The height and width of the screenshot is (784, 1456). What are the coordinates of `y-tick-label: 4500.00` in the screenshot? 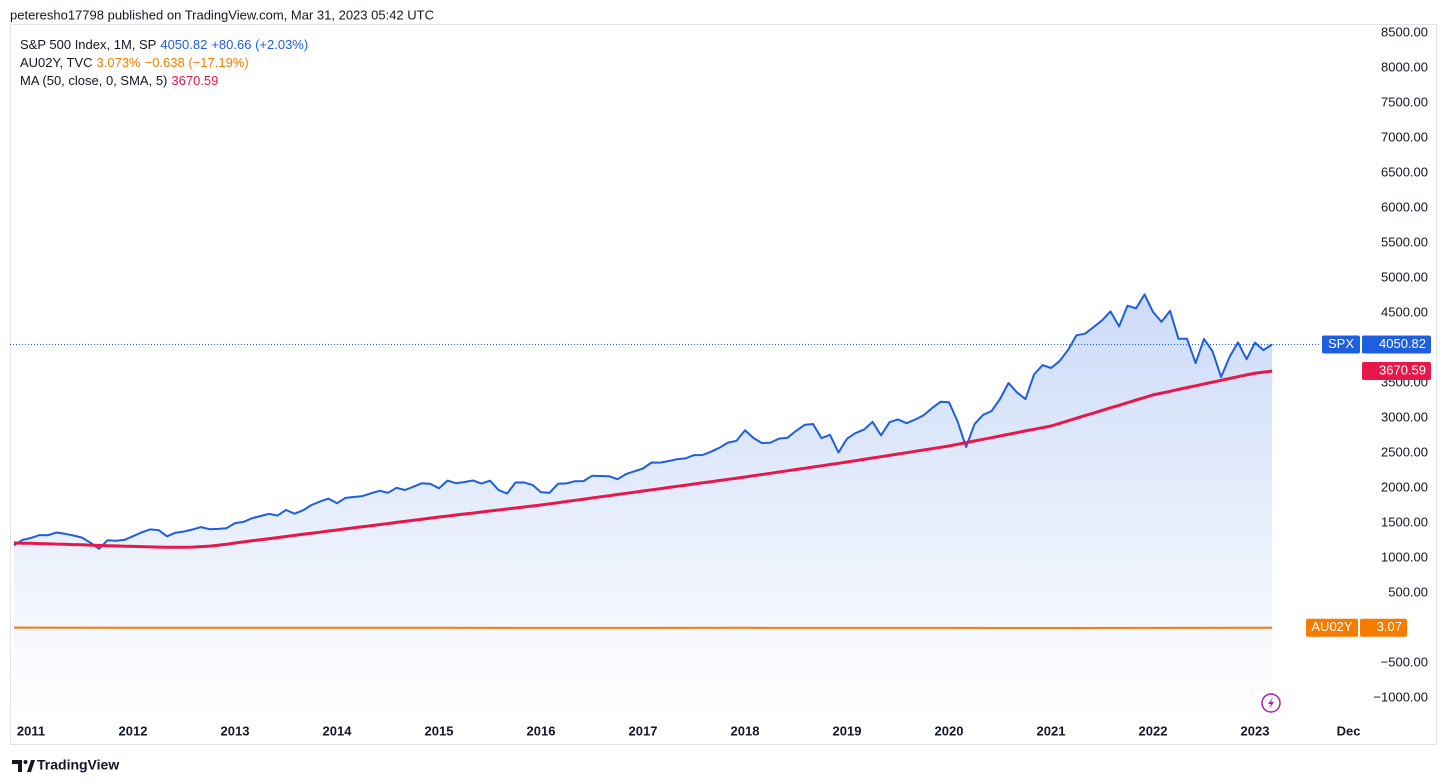 It's located at (1404, 311).